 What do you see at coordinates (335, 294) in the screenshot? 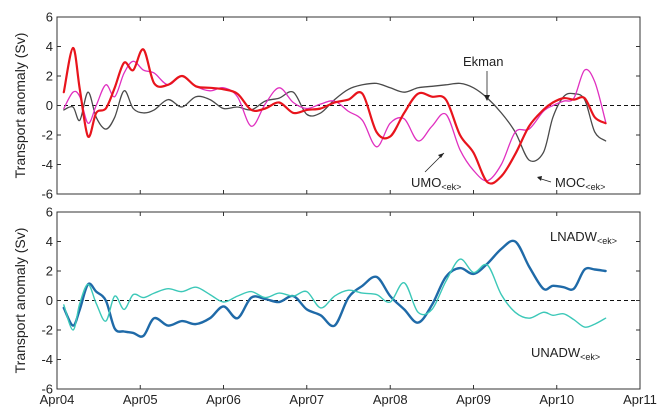
I see `series-line-unadwek` at bounding box center [335, 294].